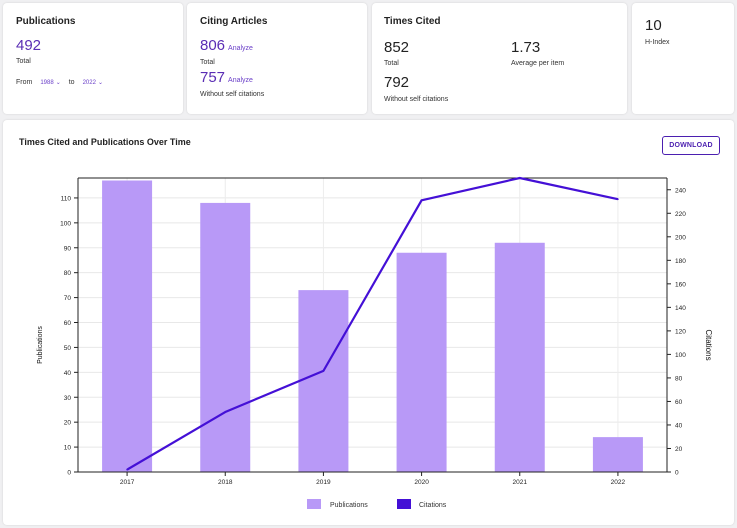 The height and width of the screenshot is (528, 737). I want to click on y-tick-label-left: 110, so click(66, 198).